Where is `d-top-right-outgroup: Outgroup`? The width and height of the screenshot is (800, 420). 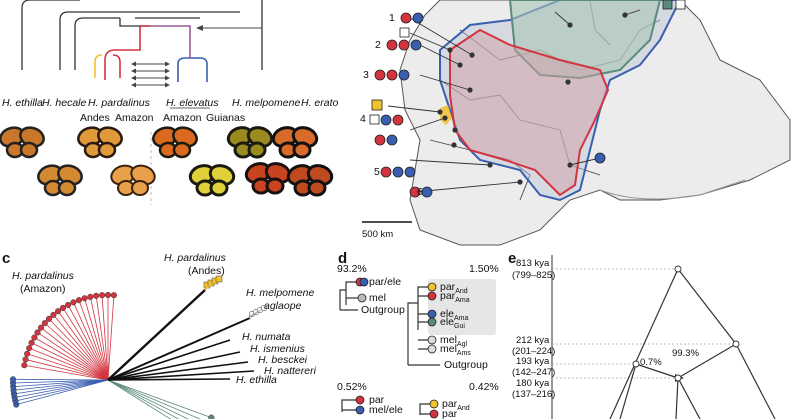
d-top-right-outgroup: Outgroup is located at coordinates (466, 365).